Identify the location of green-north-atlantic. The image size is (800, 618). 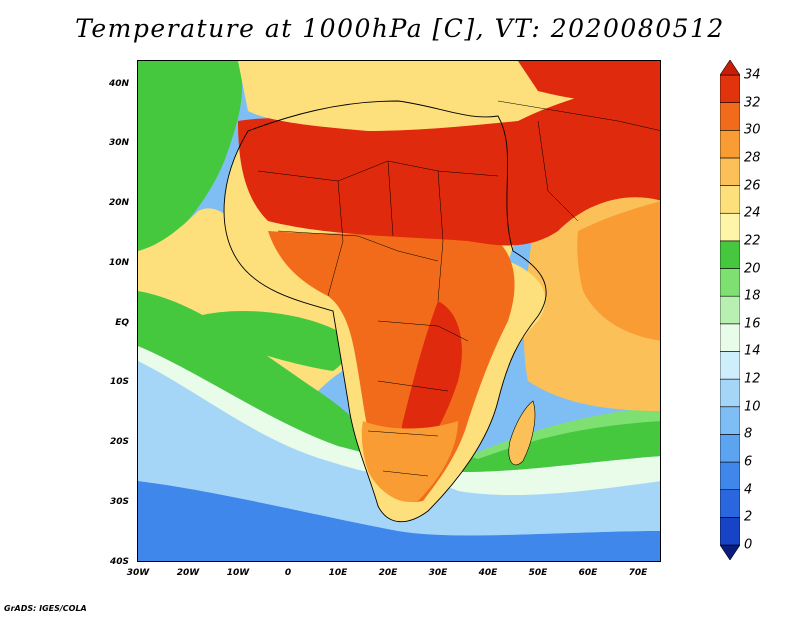
(190, 156).